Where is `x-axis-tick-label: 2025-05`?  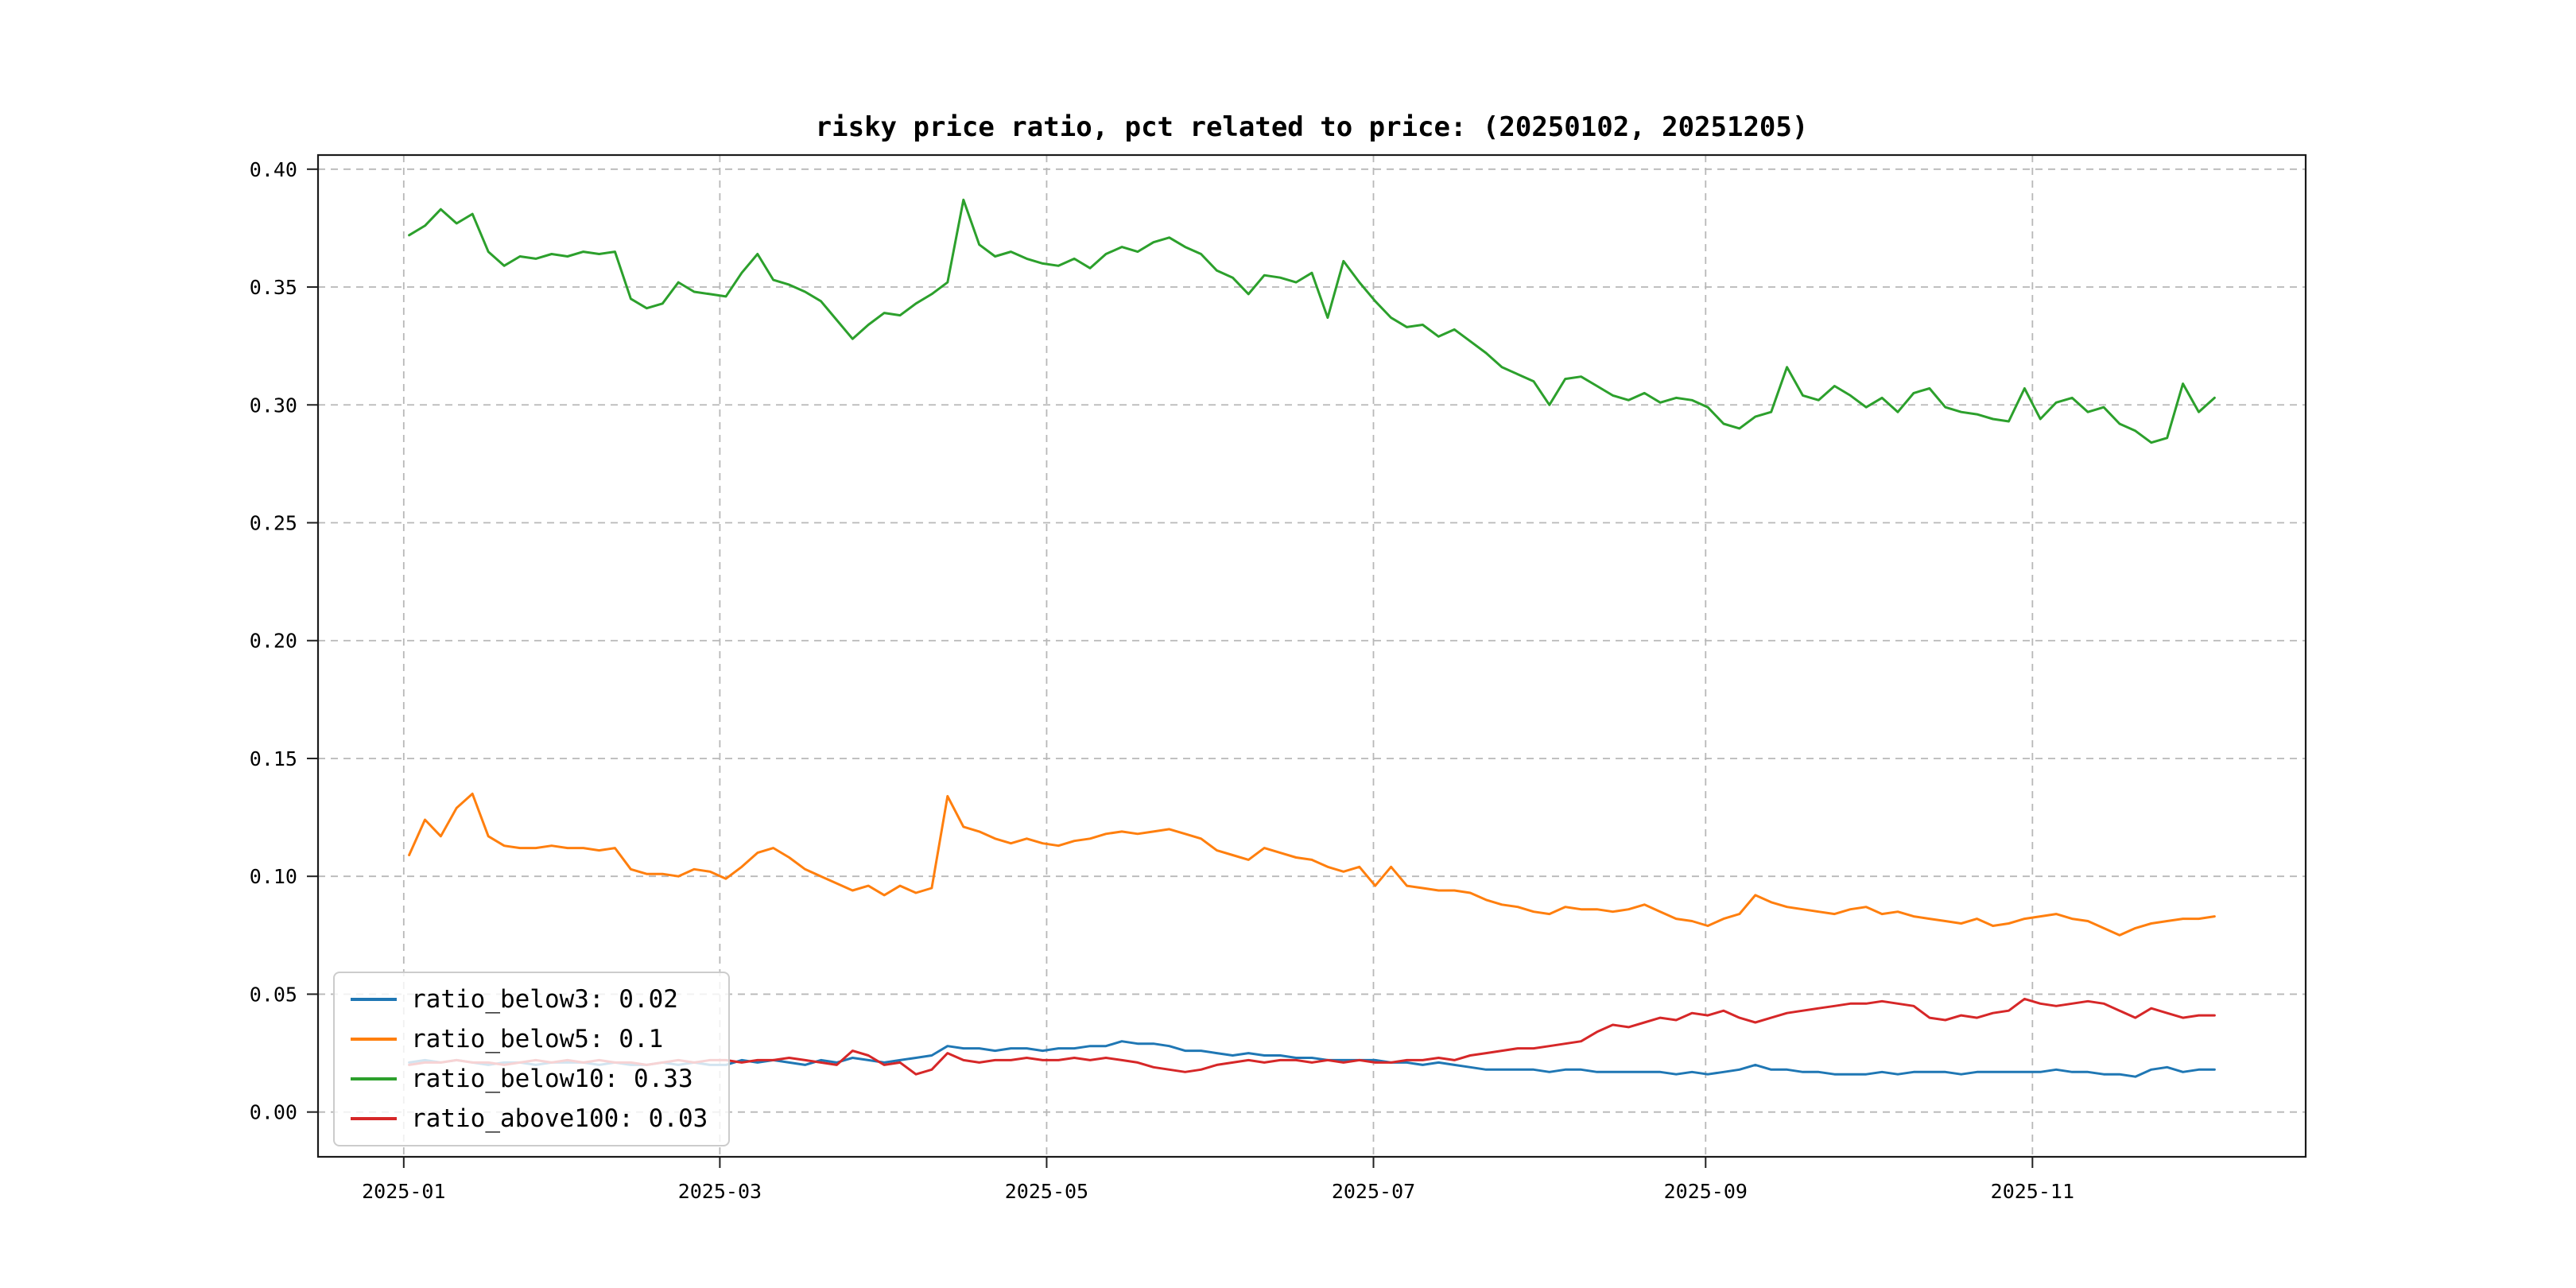 x-axis-tick-label: 2025-05 is located at coordinates (1046, 1191).